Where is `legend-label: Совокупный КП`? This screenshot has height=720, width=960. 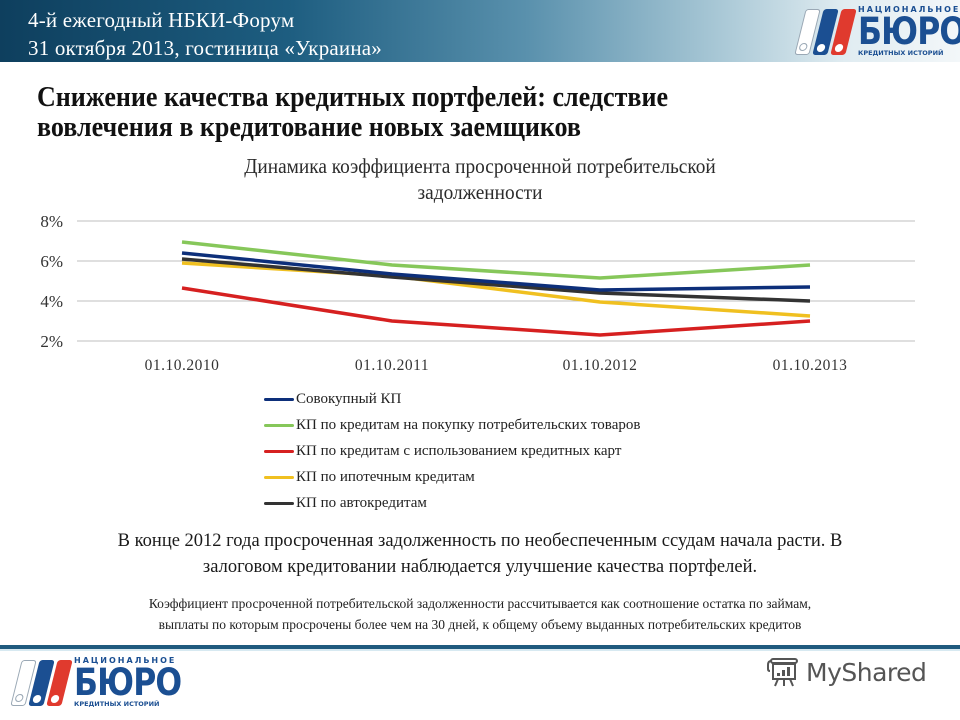
legend-label: Совокупный КП is located at coordinates (349, 398).